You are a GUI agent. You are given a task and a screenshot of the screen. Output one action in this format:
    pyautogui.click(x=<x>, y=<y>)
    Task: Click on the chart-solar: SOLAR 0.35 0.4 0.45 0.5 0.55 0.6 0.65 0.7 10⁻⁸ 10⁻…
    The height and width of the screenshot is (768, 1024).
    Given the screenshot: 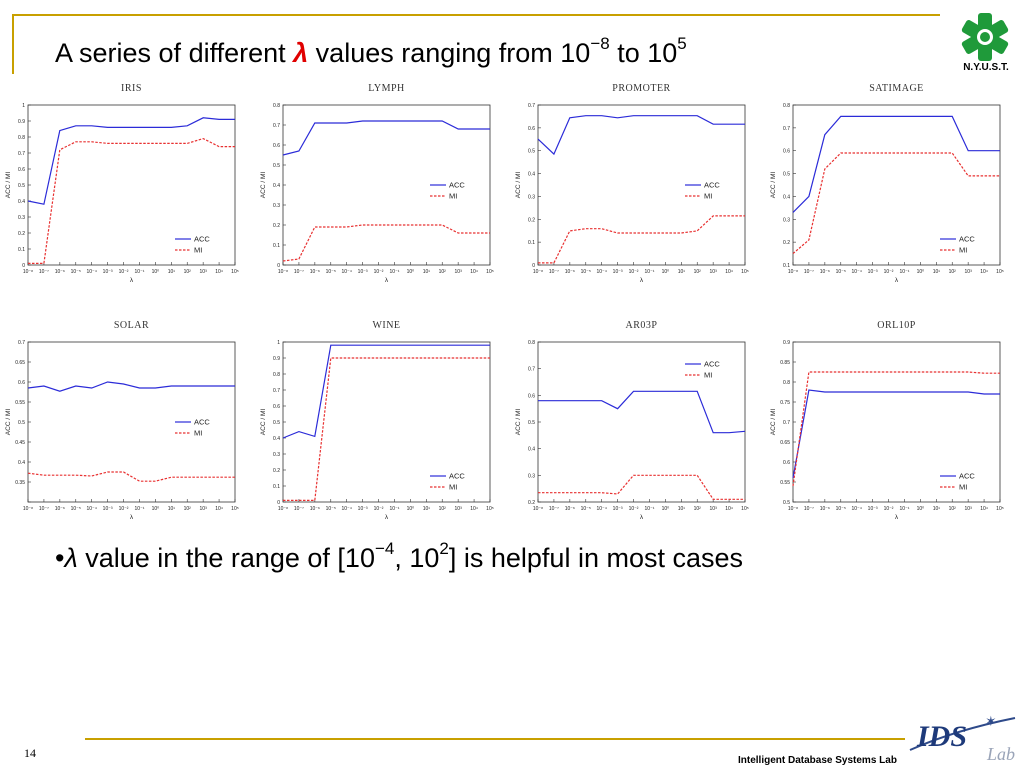 What is the action you would take?
    pyautogui.click(x=122, y=420)
    